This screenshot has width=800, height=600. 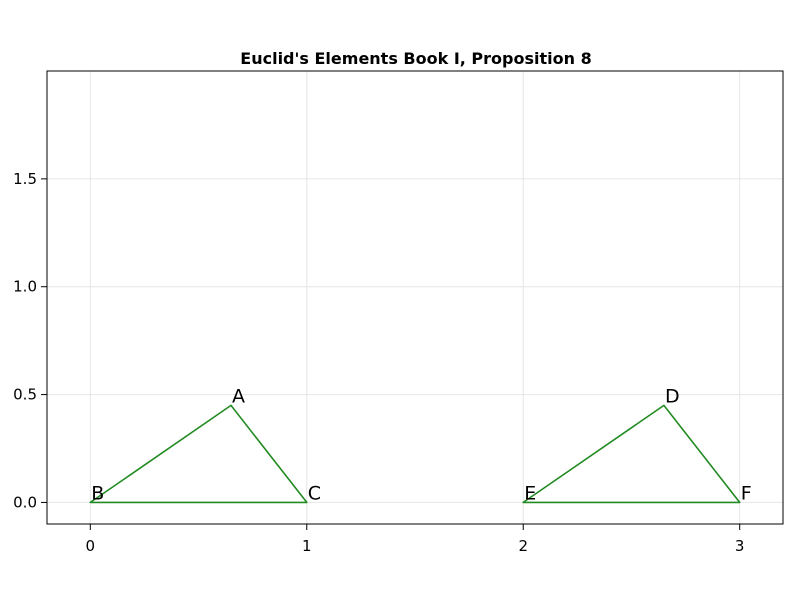 What do you see at coordinates (97, 493) in the screenshot?
I see `vertex-label-b: B` at bounding box center [97, 493].